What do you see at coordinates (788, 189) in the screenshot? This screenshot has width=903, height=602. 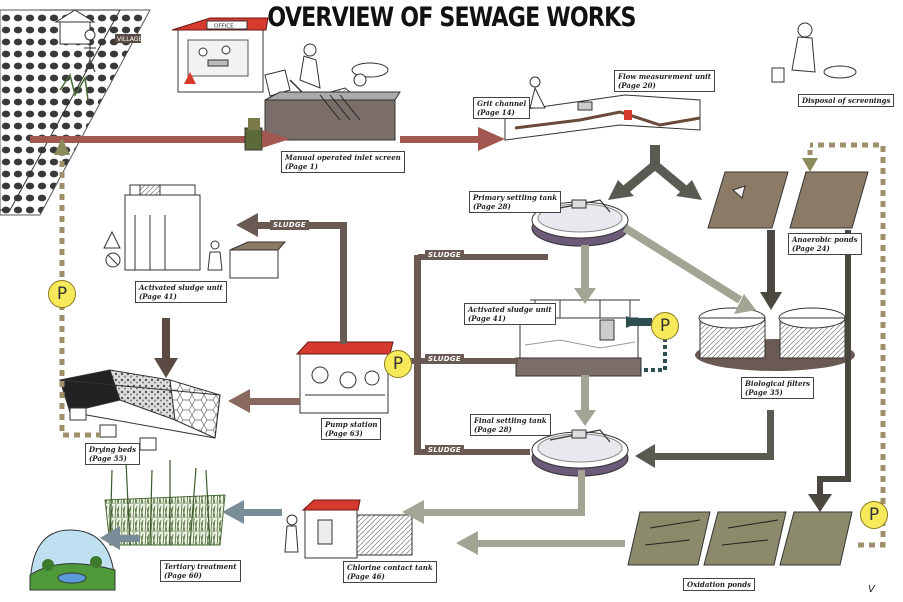 I see `anaerobic-ponds` at bounding box center [788, 189].